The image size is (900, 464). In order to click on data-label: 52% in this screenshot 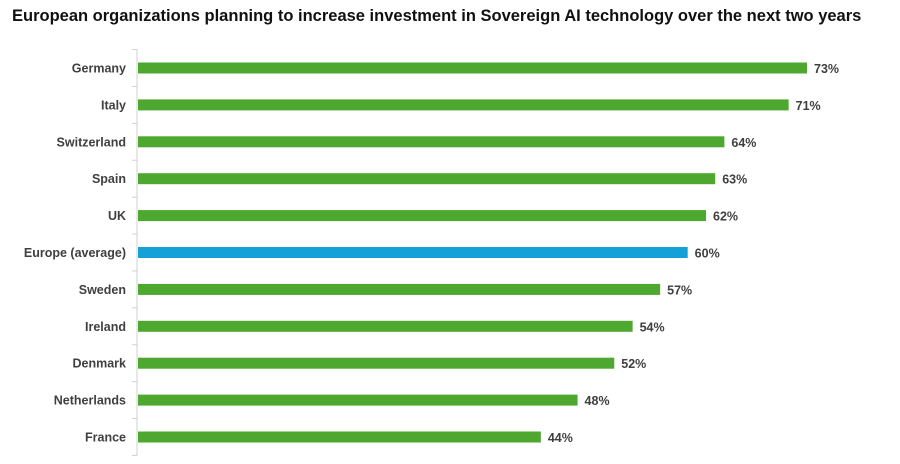, I will do `click(633, 364)`.